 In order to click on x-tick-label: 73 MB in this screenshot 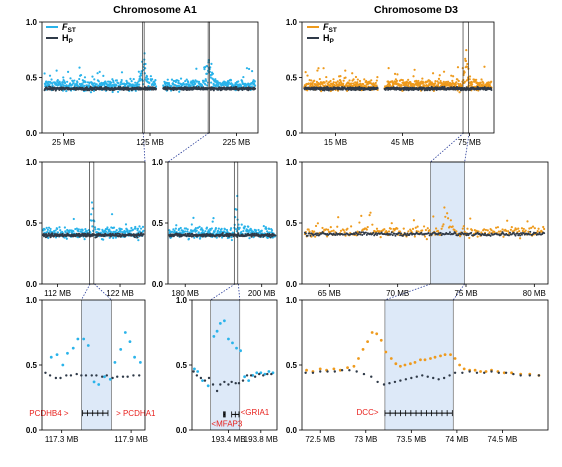, I will do `click(365, 439)`.